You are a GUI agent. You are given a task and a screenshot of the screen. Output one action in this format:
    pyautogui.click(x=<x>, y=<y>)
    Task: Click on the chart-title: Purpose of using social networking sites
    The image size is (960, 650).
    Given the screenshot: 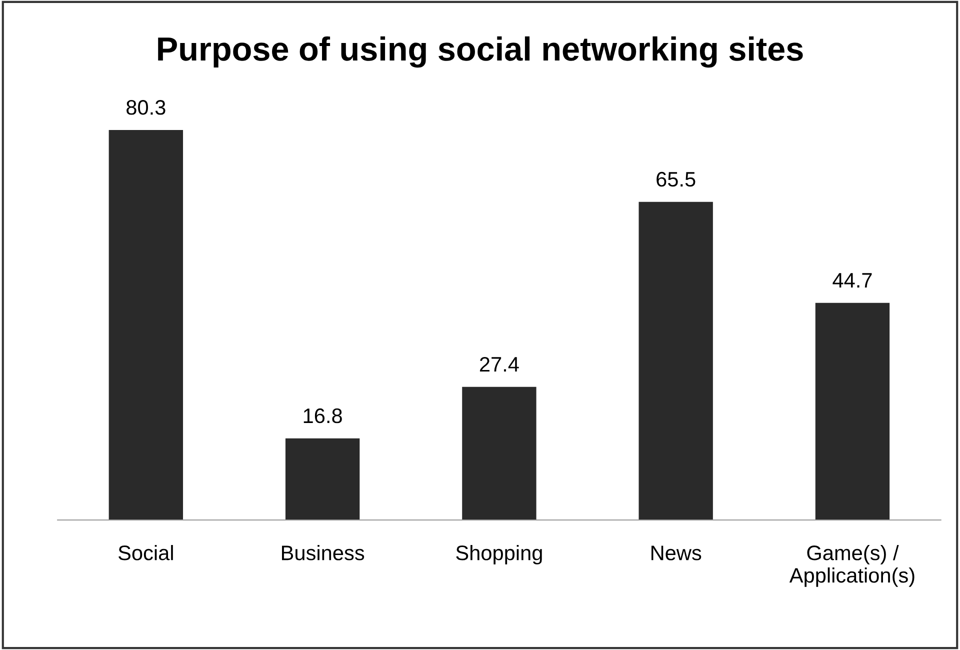 What is the action you would take?
    pyautogui.click(x=480, y=52)
    